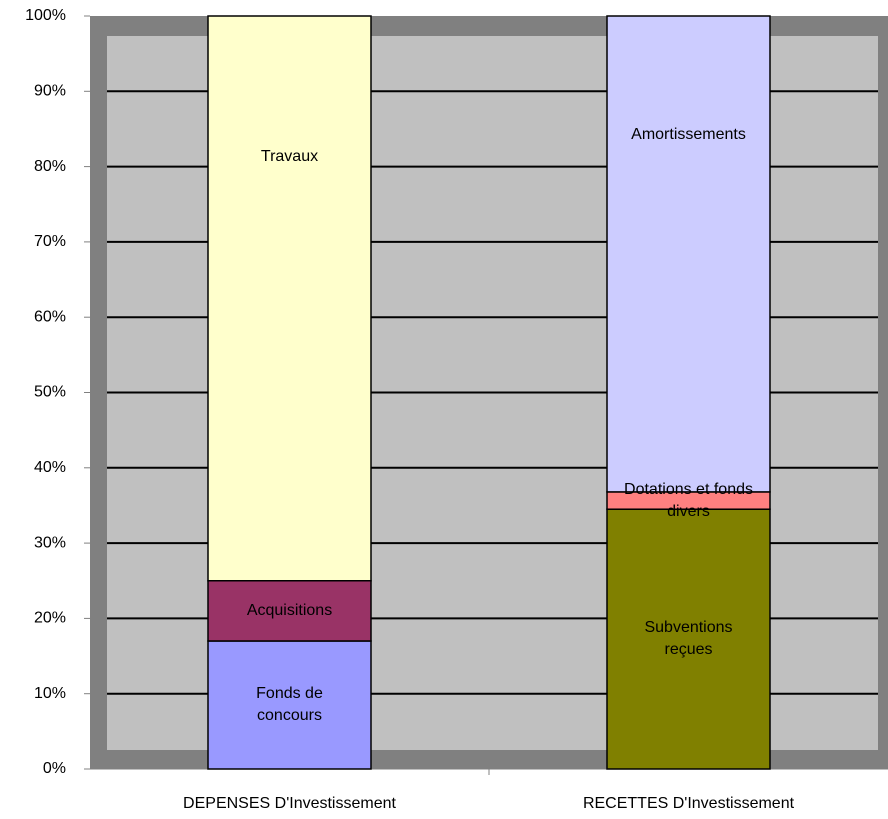 The image size is (888, 819). Describe the element at coordinates (50, 316) in the screenshot. I see `y-tick-label: 60%` at that location.